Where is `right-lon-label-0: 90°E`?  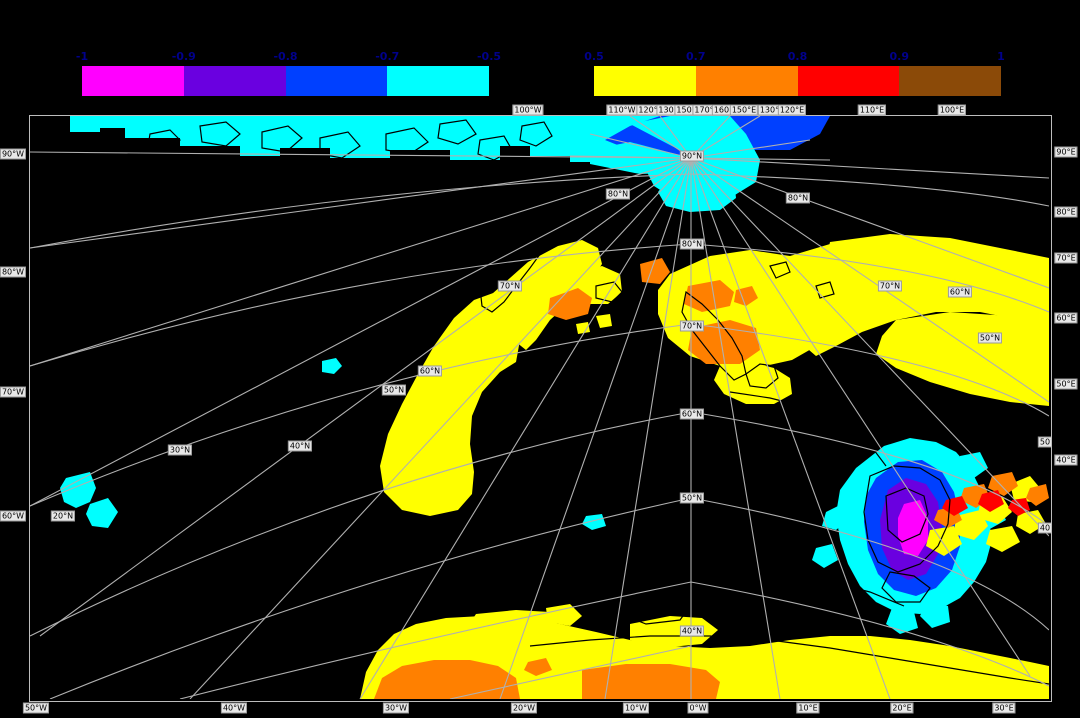 right-lon-label-0: 90°E is located at coordinates (1066, 152).